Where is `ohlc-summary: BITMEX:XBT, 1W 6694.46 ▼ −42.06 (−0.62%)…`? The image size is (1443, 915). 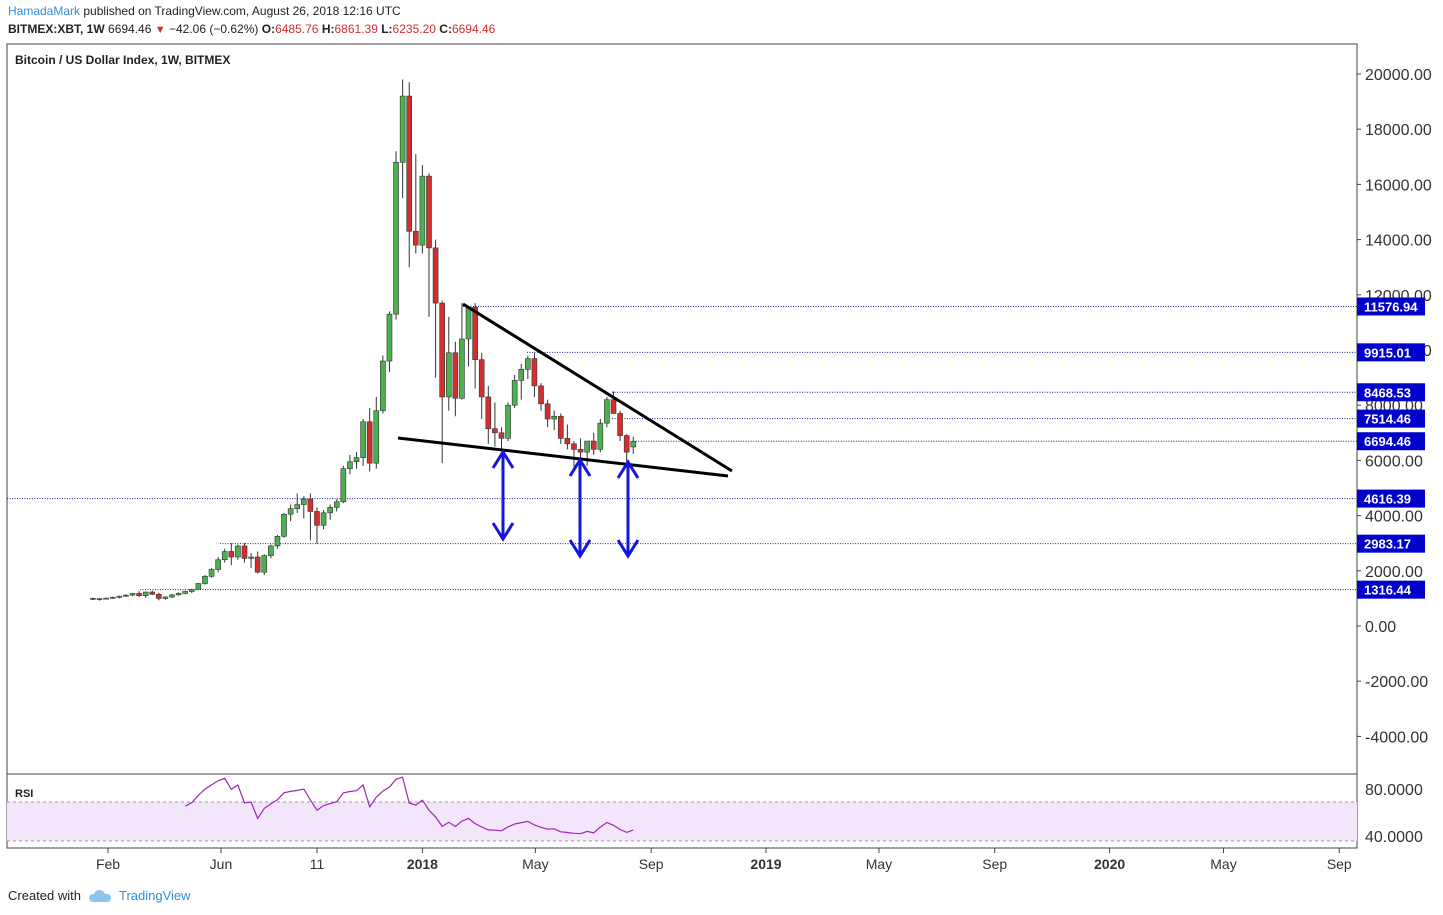 ohlc-summary: BITMEX:XBT, 1W 6694.46 ▼ −42.06 (−0.62%)… is located at coordinates (251, 29).